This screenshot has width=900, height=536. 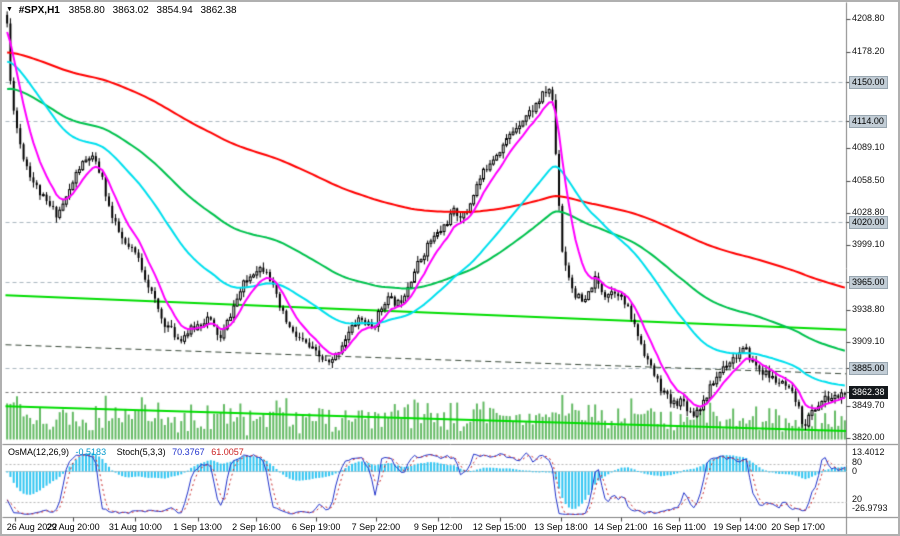 What do you see at coordinates (86, 10) in the screenshot?
I see `open-value: 3858.80` at bounding box center [86, 10].